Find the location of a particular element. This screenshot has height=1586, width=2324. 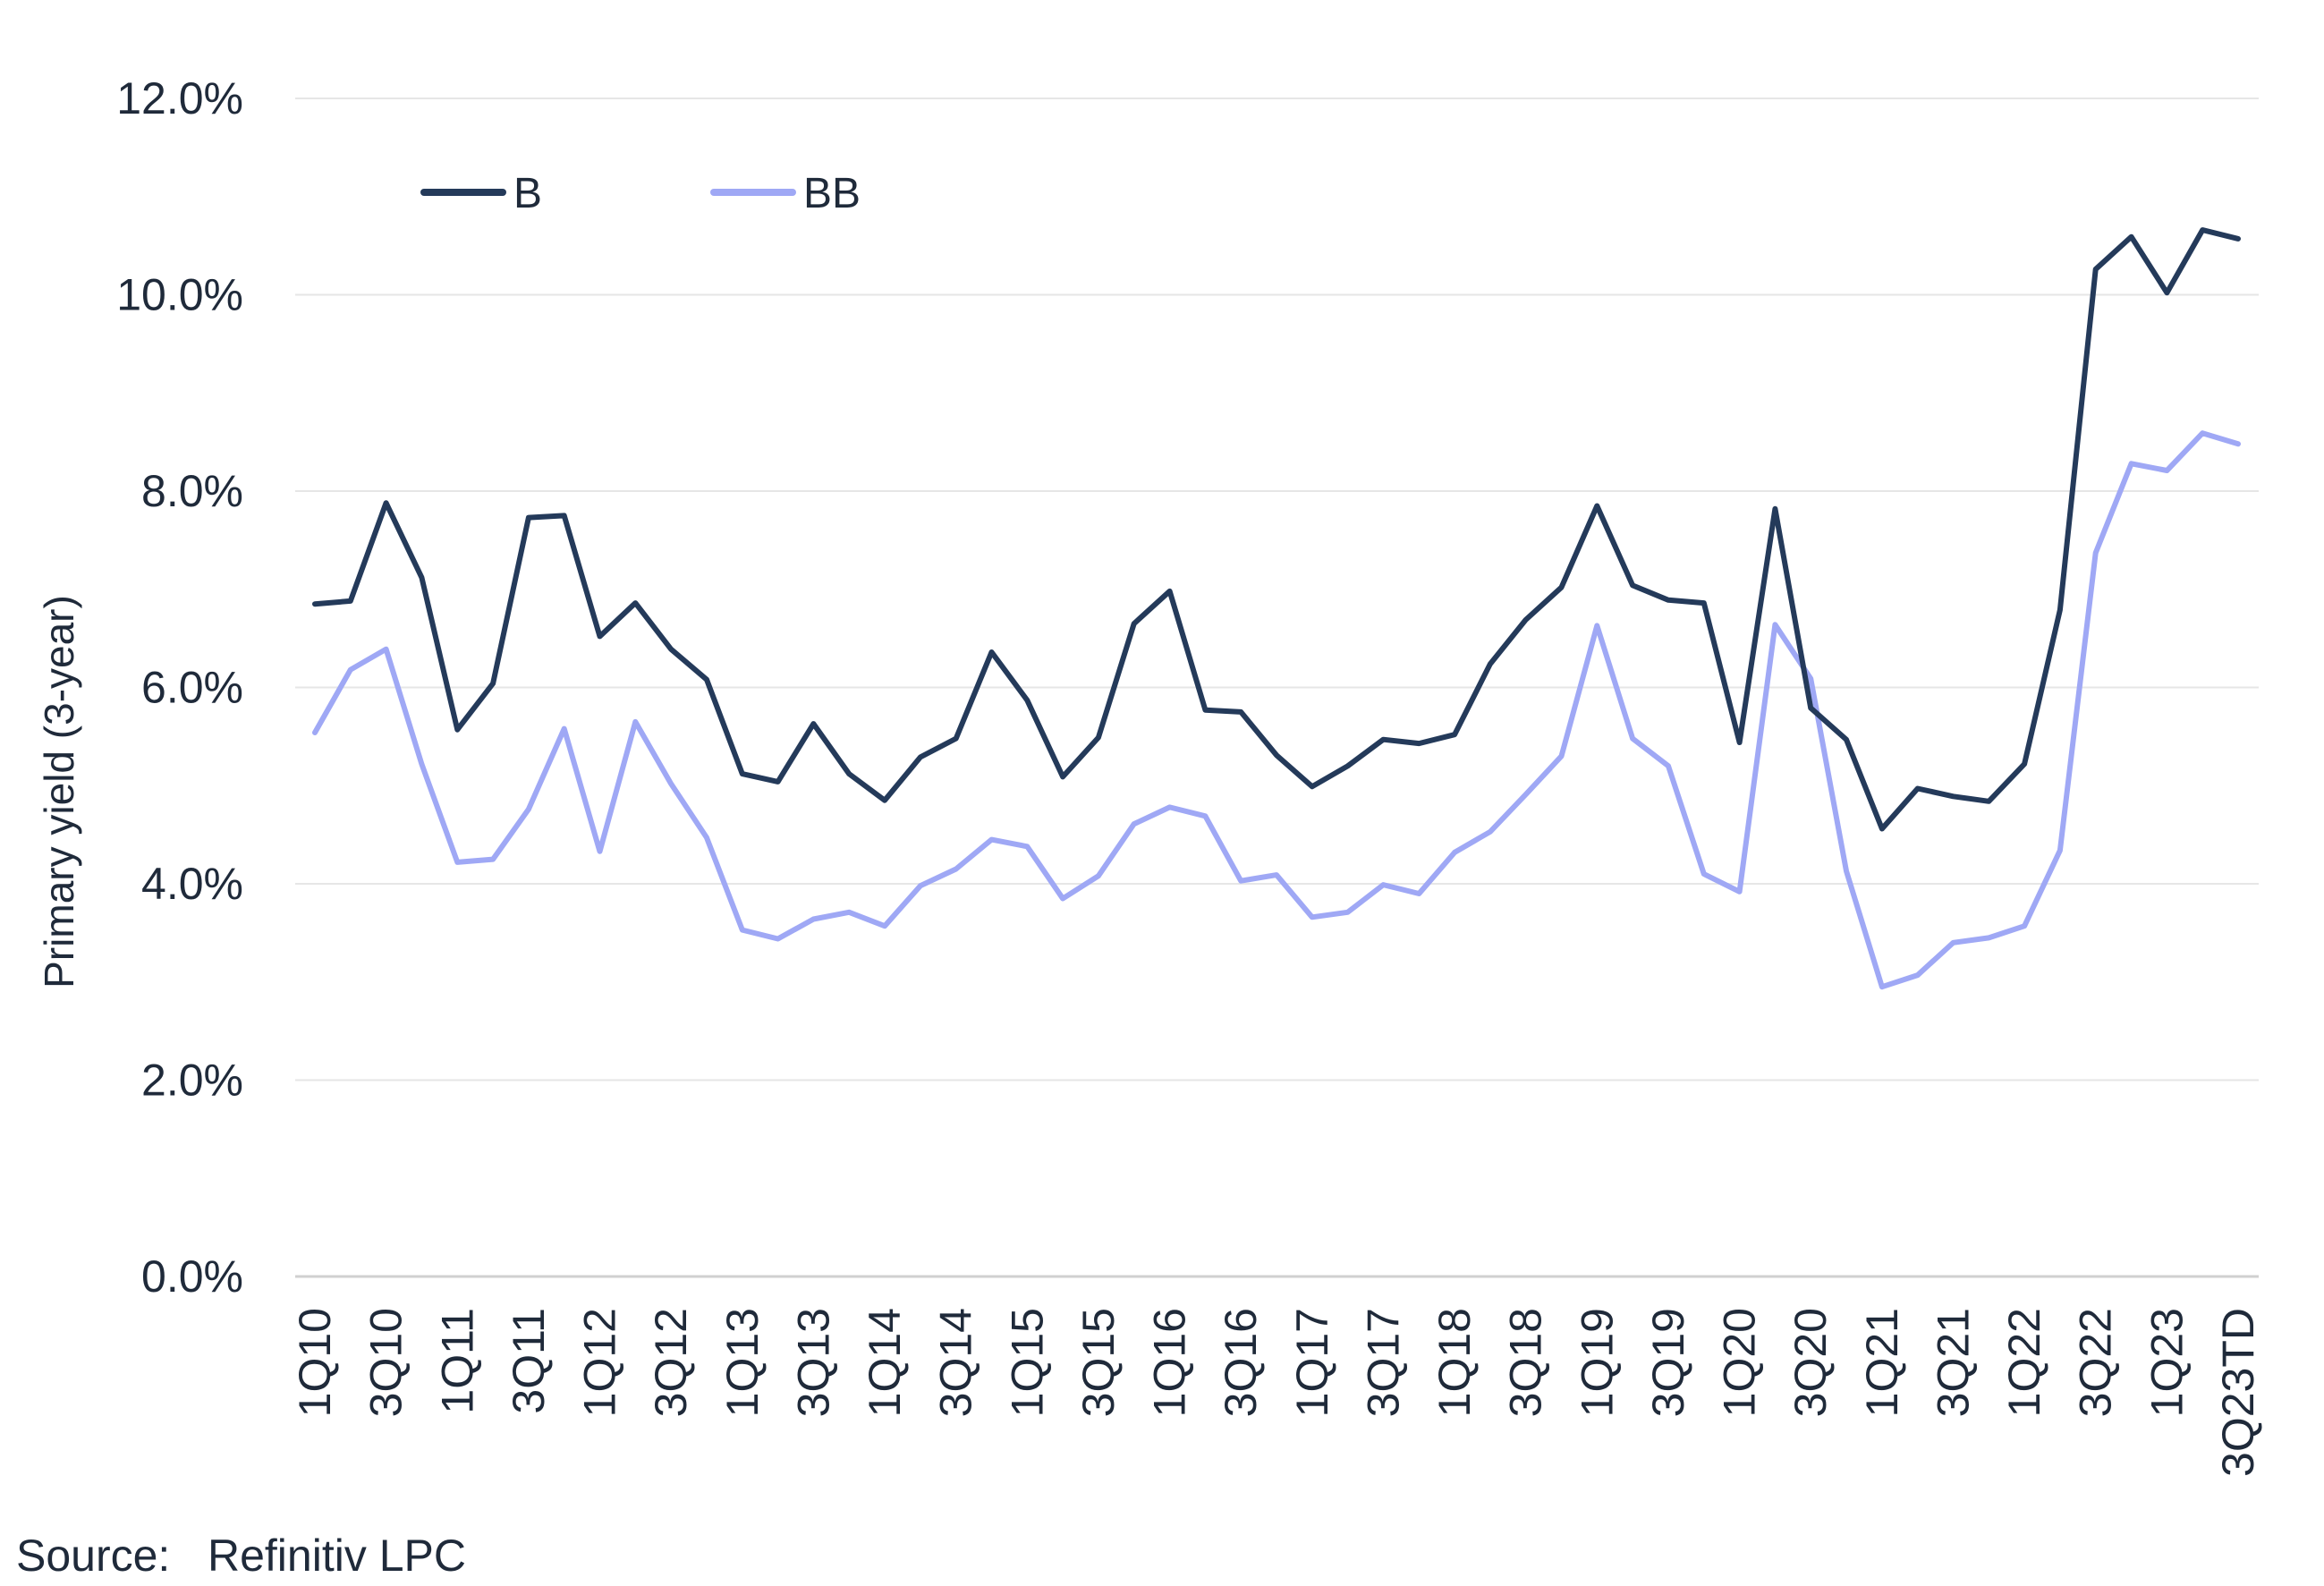

x-tick-label: 3Q23TD is located at coordinates (2238, 1393).